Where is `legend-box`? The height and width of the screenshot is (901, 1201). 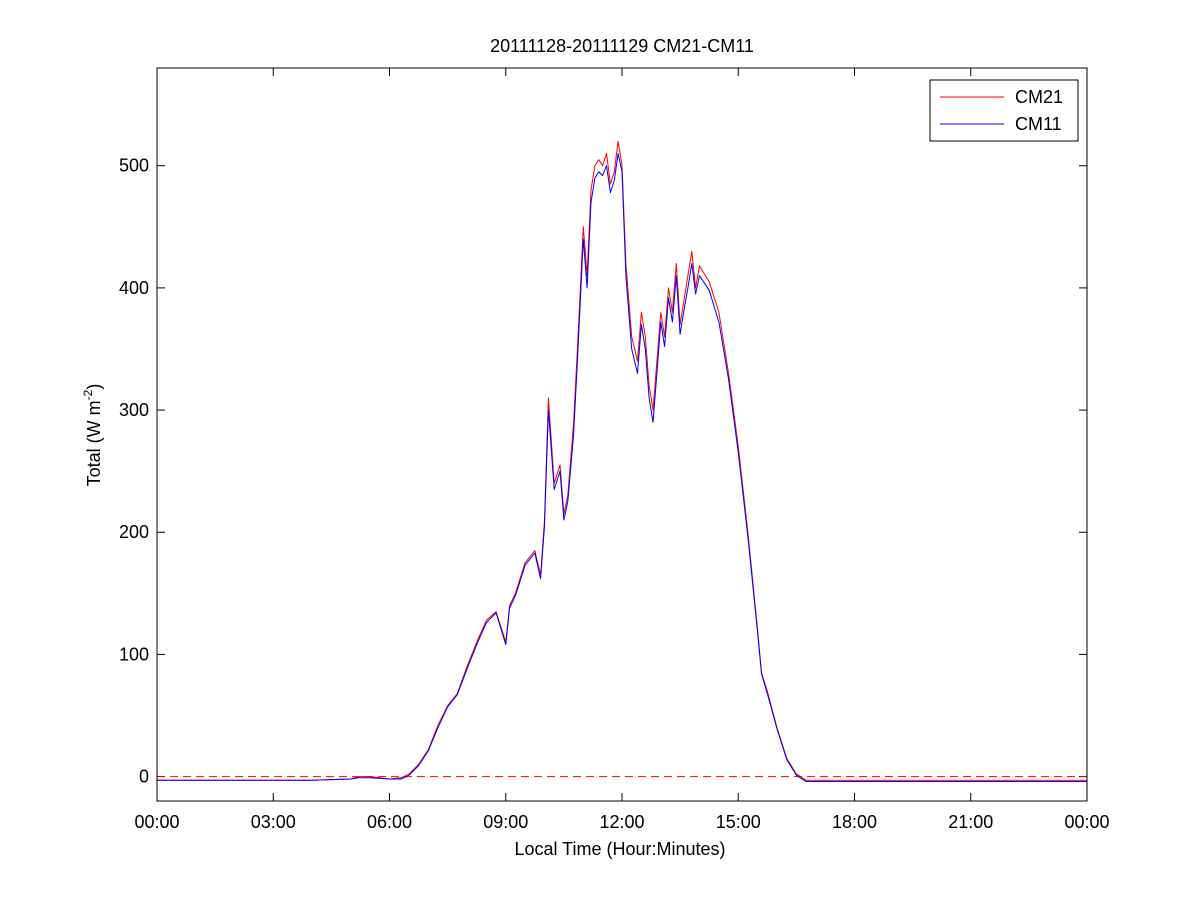
legend-box is located at coordinates (1004, 110).